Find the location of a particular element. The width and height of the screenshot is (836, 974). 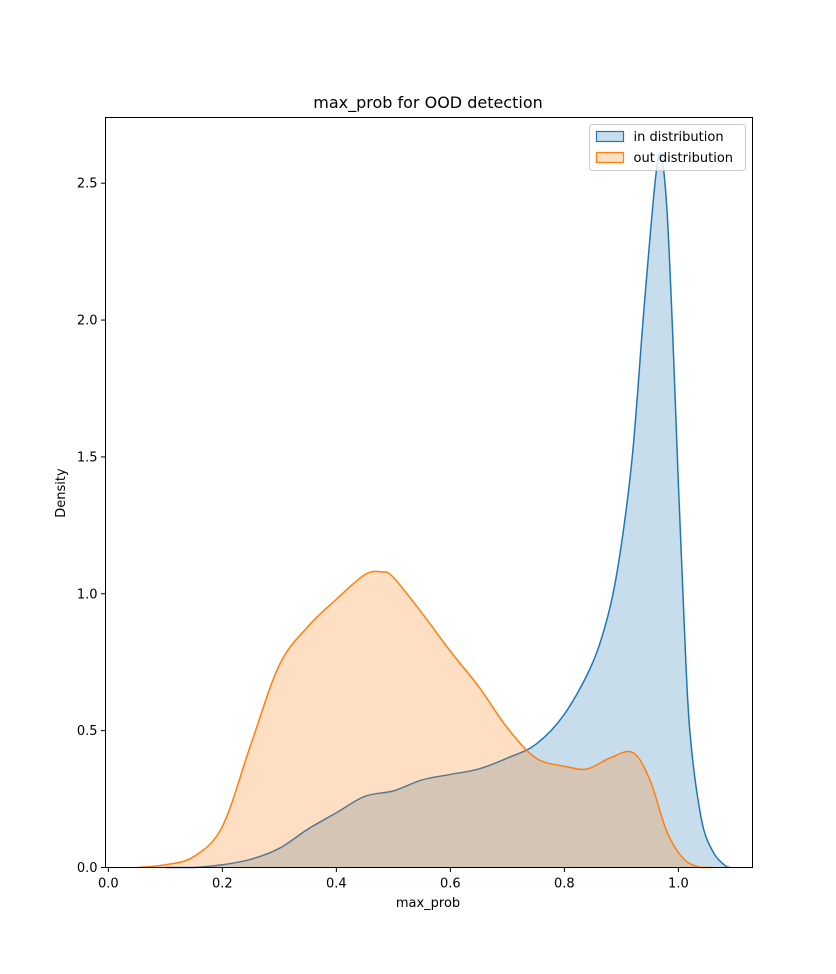

x-tick-label: 1.0 is located at coordinates (678, 884).